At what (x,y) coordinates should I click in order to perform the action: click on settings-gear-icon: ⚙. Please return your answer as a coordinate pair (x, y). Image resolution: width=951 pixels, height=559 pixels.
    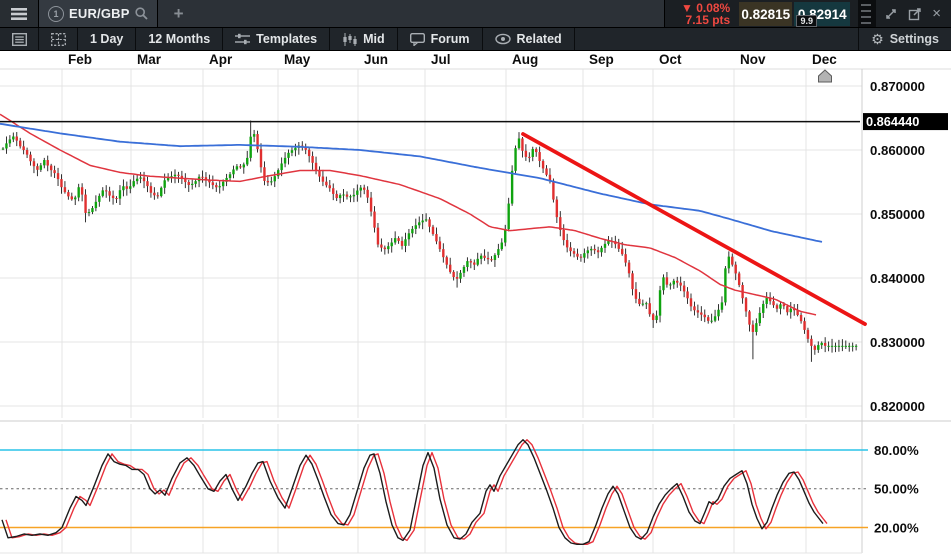
    Looking at the image, I should click on (877, 39).